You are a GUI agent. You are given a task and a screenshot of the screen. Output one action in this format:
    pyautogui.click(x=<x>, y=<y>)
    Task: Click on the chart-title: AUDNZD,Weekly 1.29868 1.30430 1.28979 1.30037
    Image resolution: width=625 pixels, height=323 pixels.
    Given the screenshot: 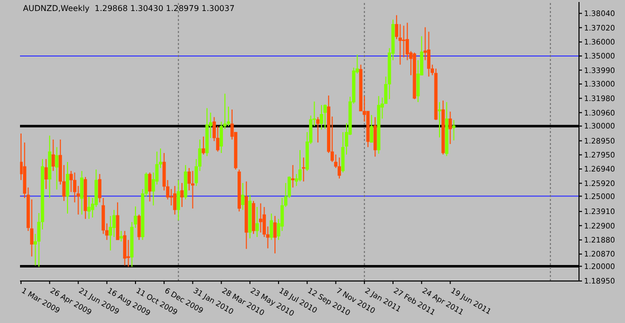 What is the action you would take?
    pyautogui.click(x=129, y=8)
    